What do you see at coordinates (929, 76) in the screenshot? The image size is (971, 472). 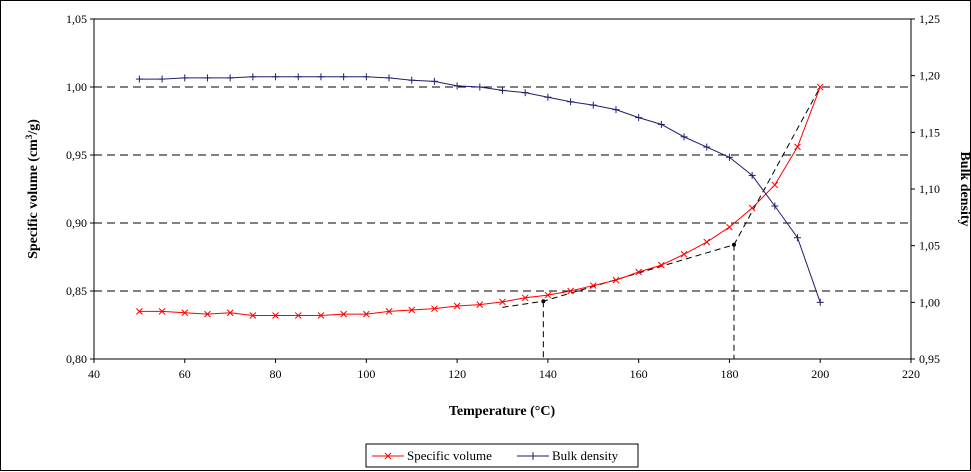 I see `right-y-tick-label: 1,20` at bounding box center [929, 76].